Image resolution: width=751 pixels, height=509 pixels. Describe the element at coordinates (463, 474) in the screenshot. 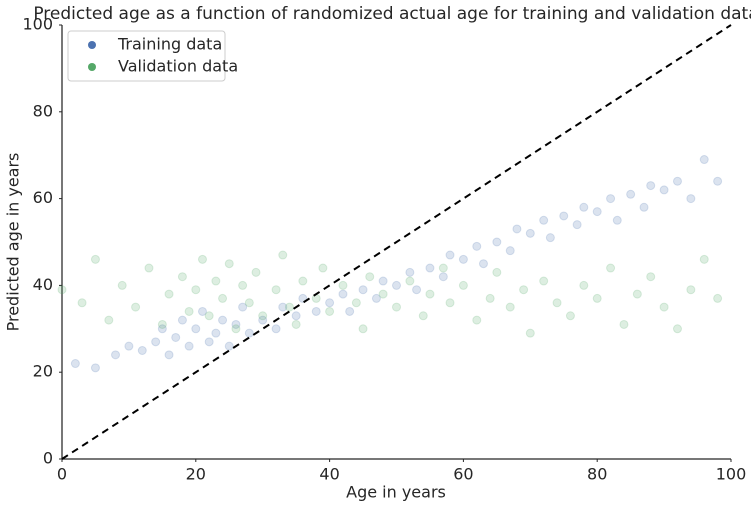

I see `x-tick-label: 60` at that location.